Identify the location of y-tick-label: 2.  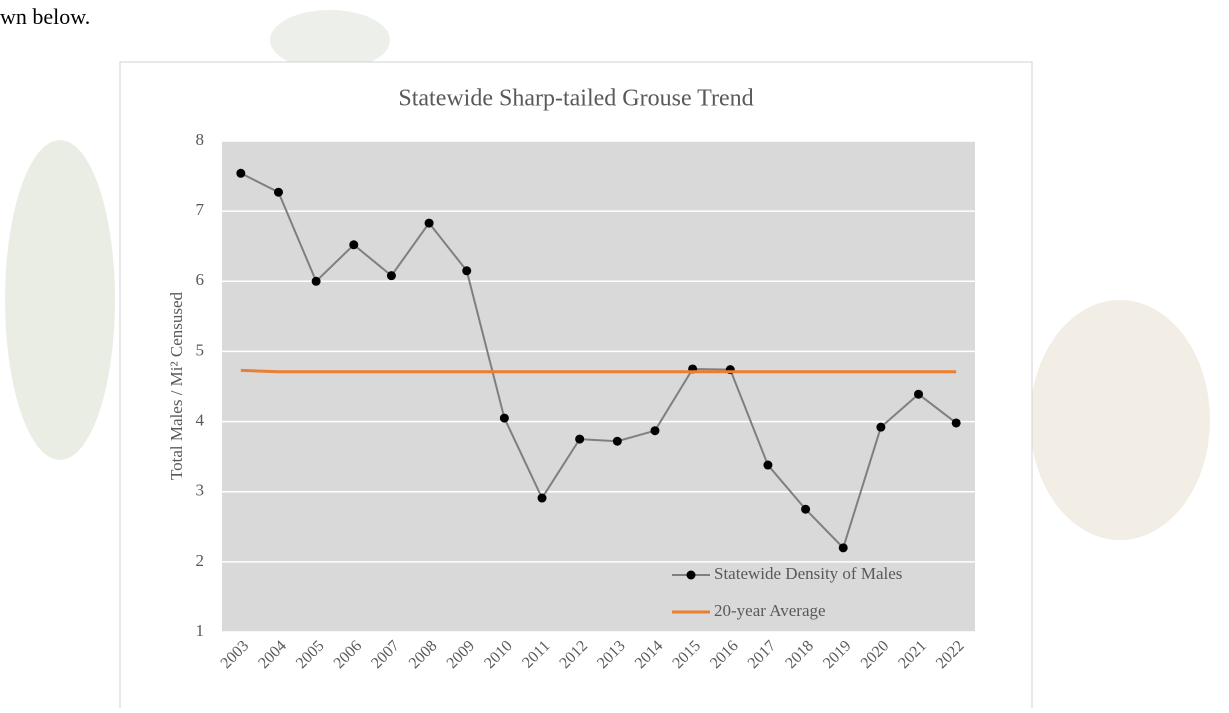
(200, 560).